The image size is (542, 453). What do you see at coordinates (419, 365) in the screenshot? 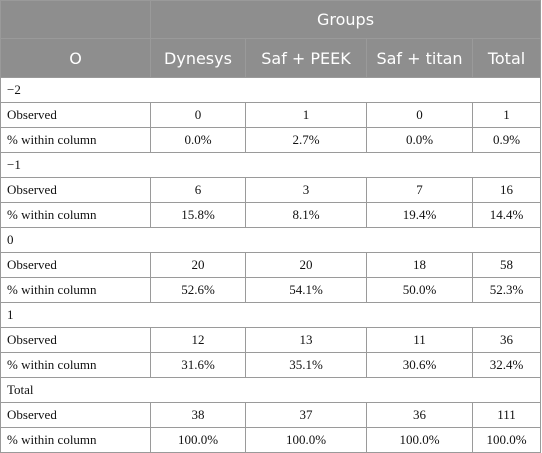
I see `table-cell: 30.6%` at bounding box center [419, 365].